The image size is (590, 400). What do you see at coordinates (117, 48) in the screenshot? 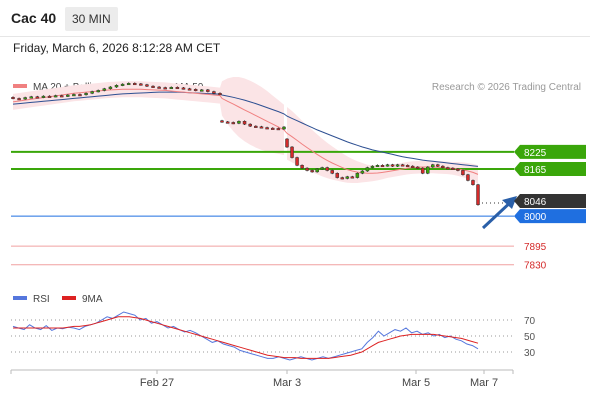
I see `timestamp: Friday, March 6, 2026 8:12:28 AM CET` at bounding box center [117, 48].